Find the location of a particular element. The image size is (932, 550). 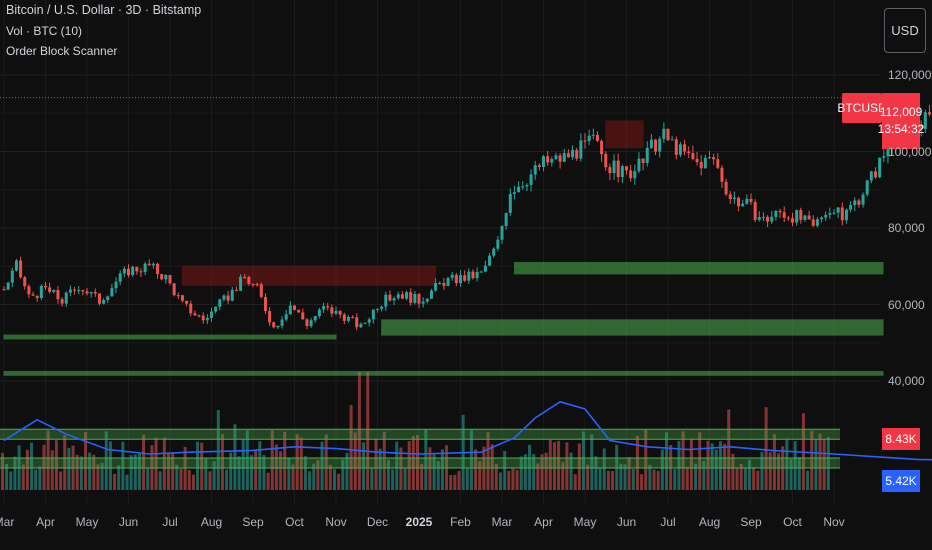

order-block-bull is located at coordinates (170, 337).